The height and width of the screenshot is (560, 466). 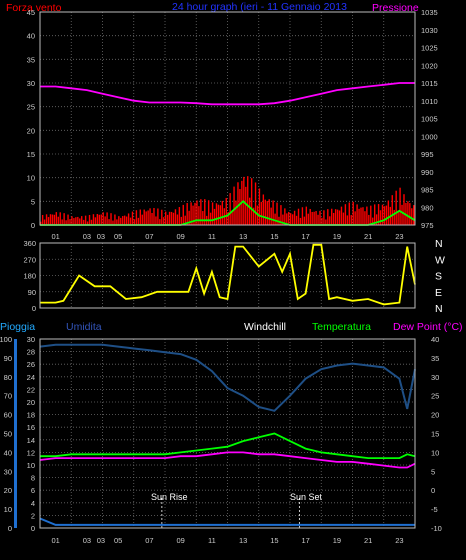 What do you see at coordinates (434, 509) in the screenshot?
I see `temp-y-tick: -5` at bounding box center [434, 509].